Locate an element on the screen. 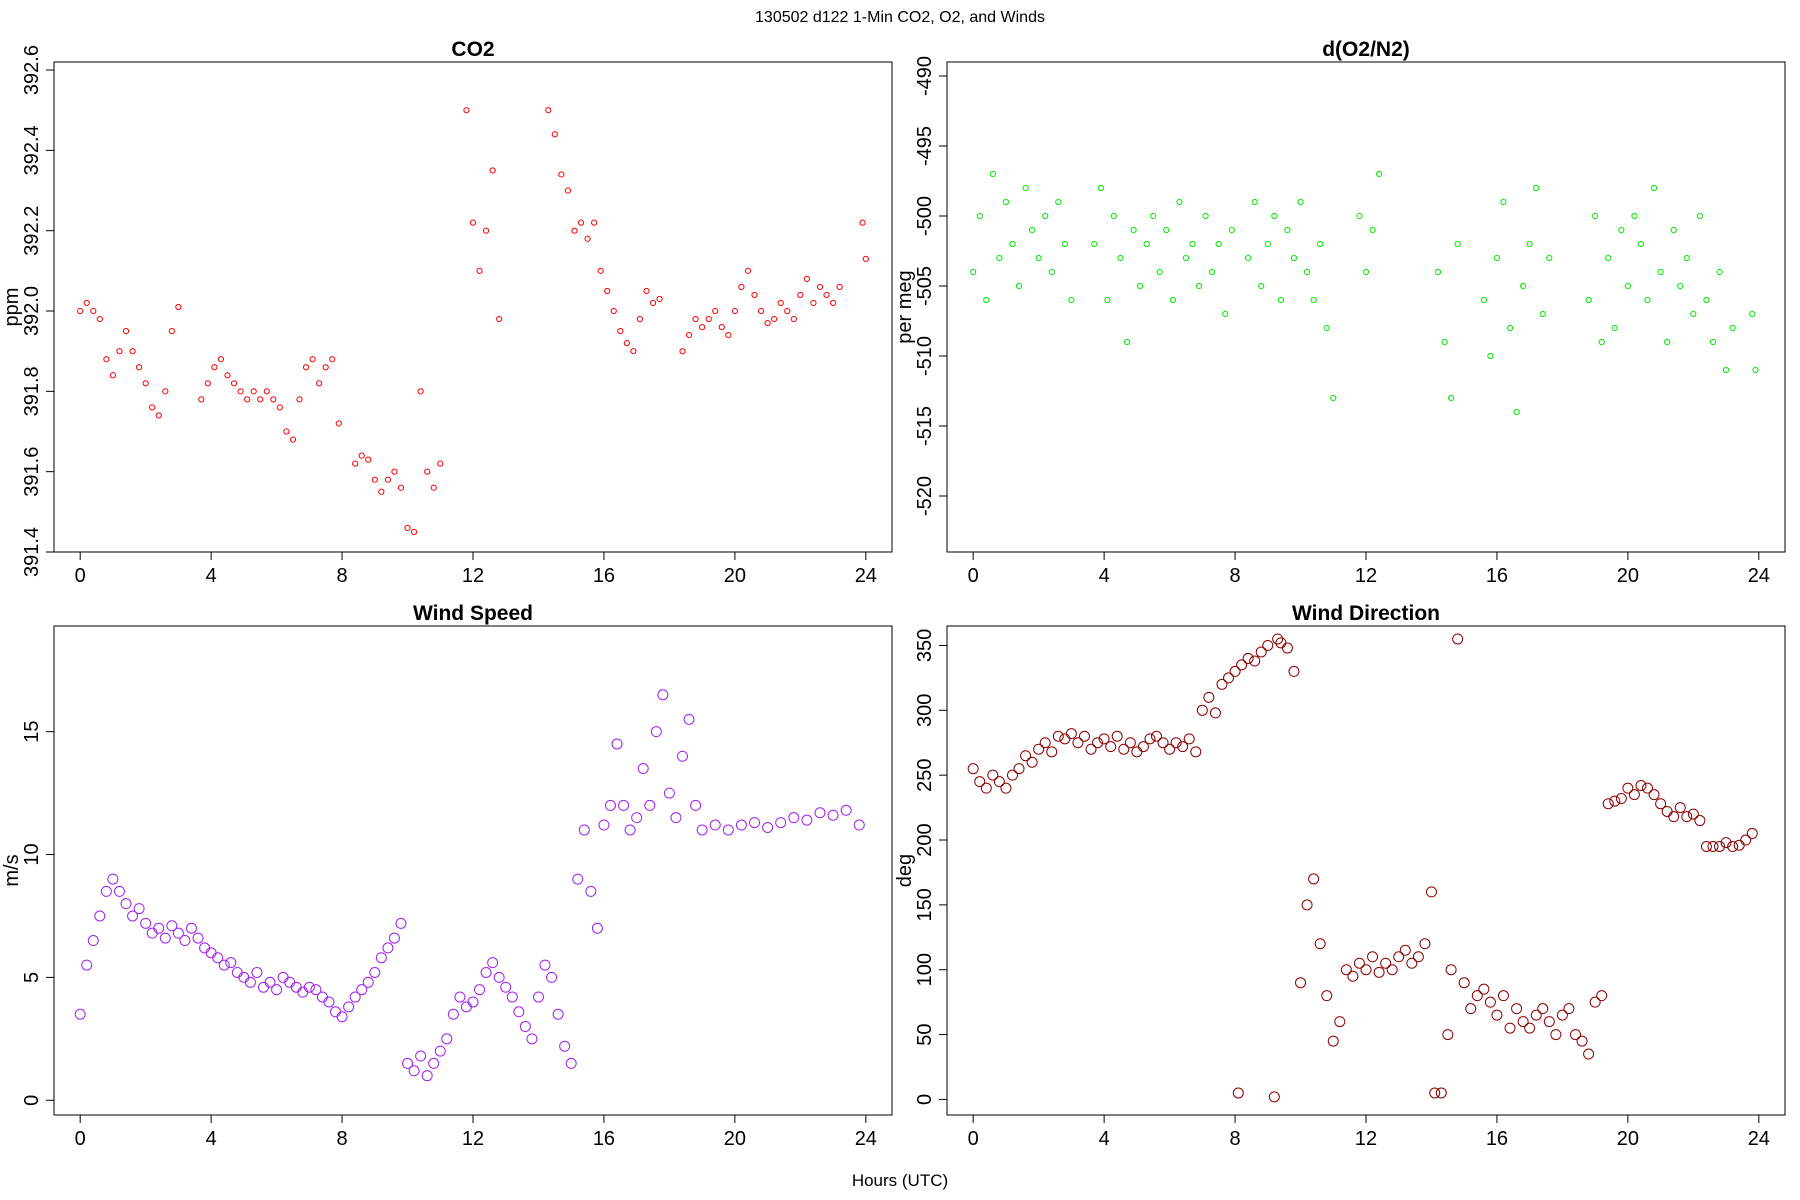  d-o2-n2-ytick-label: -500 is located at coordinates (925, 216).